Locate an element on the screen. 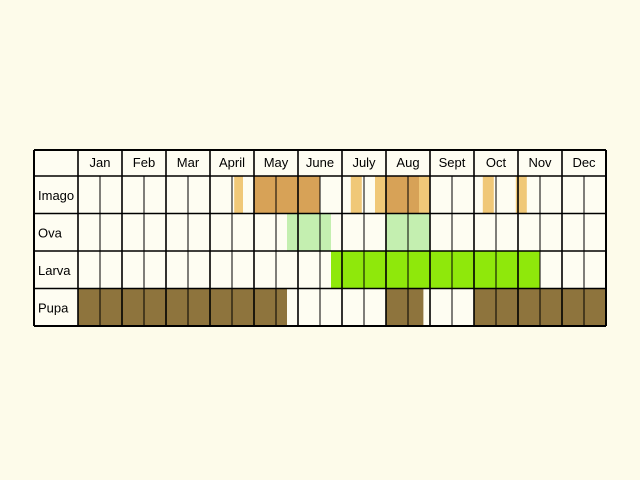 This screenshot has height=480, width=640. month-label: July is located at coordinates (364, 162).